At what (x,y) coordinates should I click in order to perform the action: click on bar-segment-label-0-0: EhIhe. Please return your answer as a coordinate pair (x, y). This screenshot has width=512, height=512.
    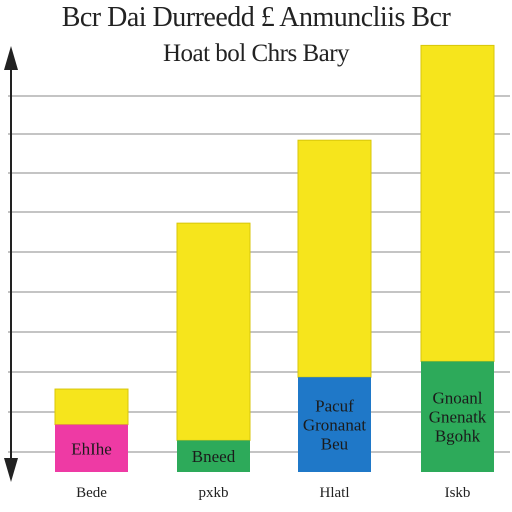
    Looking at the image, I should click on (91, 448).